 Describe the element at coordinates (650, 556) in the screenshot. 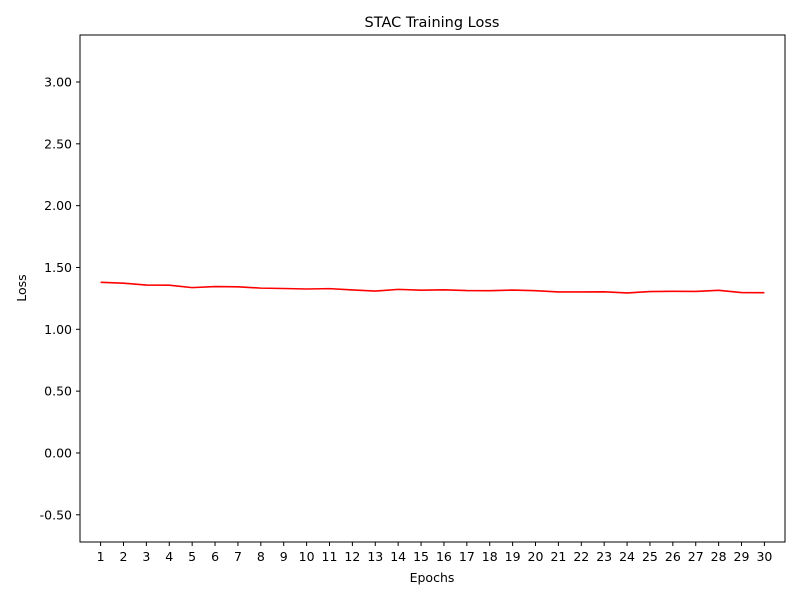

I see `x-tick-label: 25` at that location.